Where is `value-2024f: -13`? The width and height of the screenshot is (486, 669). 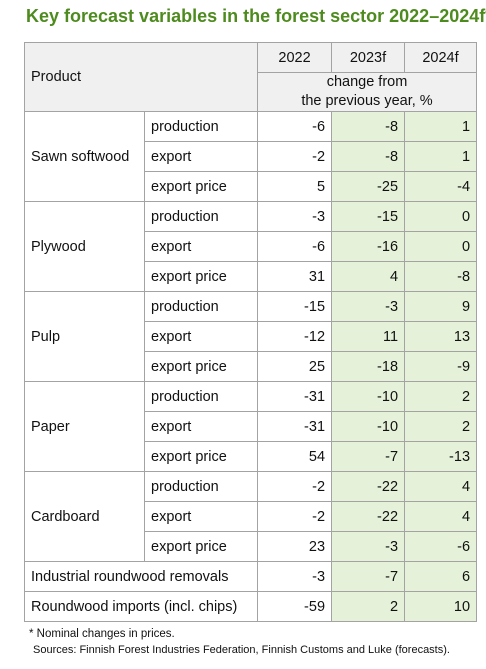 value-2024f: -13 is located at coordinates (441, 456).